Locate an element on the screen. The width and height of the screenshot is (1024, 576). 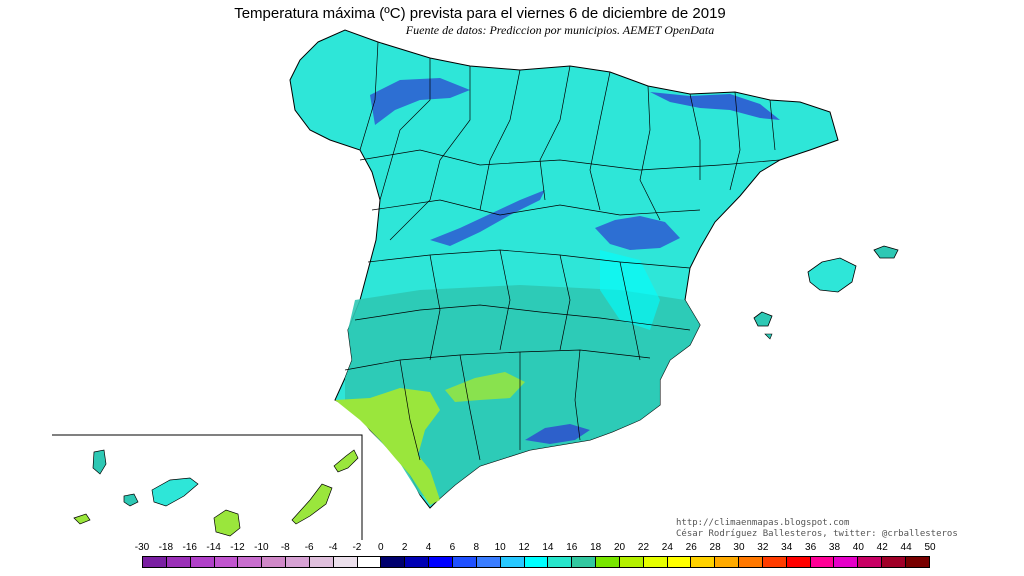
gran-canaria is located at coordinates (227, 523).